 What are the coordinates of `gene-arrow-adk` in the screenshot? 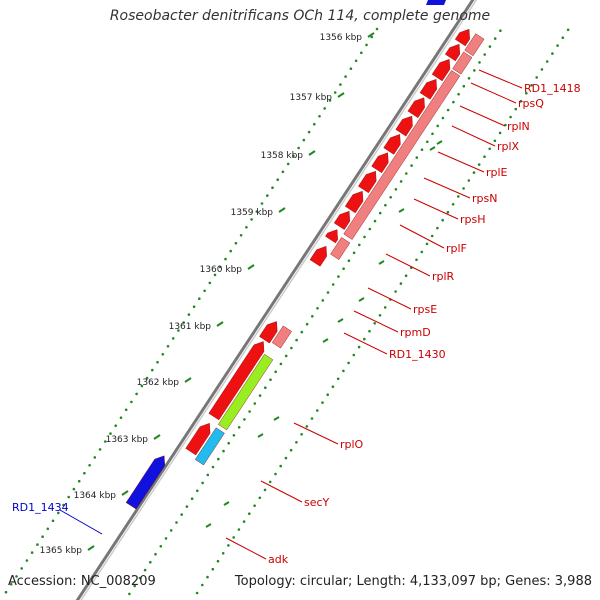 It's located at (209, 446).